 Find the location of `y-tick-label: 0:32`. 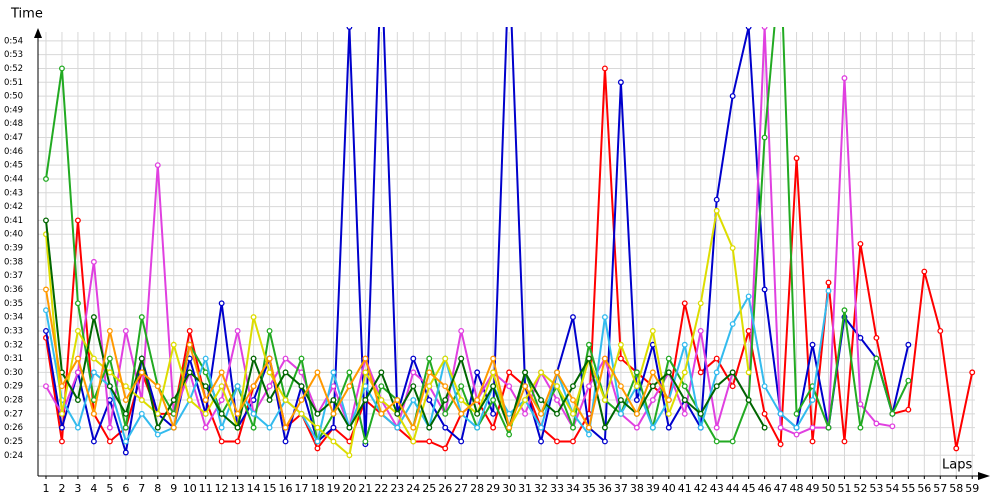

y-tick-label: 0:32 is located at coordinates (13, 345).